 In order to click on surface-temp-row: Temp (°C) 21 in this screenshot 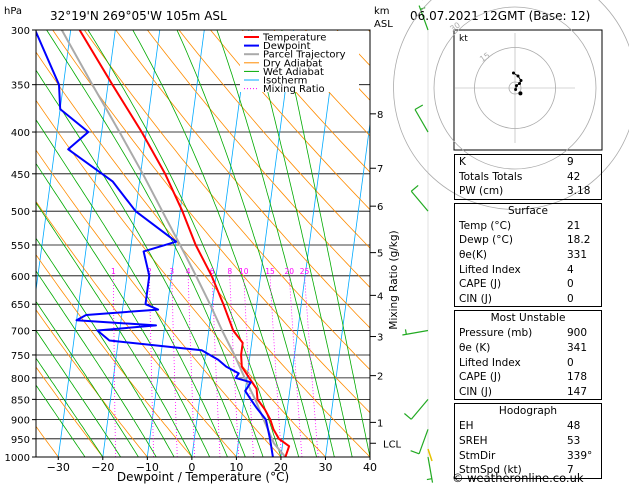, I will do `click(520, 225)`.